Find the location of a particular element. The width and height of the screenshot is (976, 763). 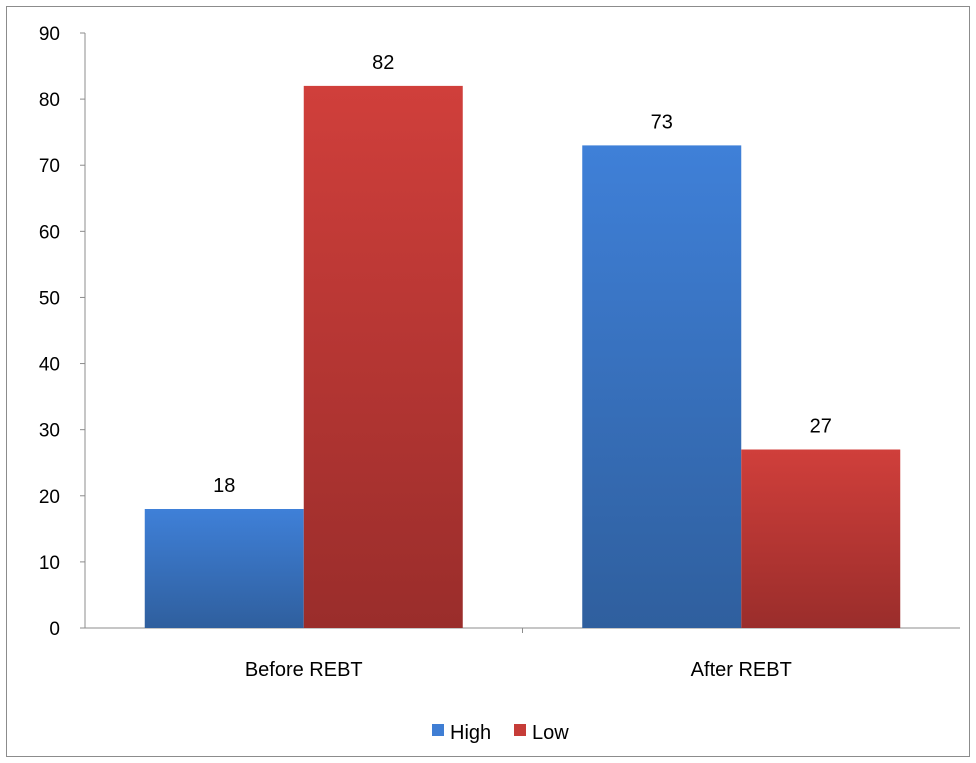

data-label: 27 is located at coordinates (821, 427).